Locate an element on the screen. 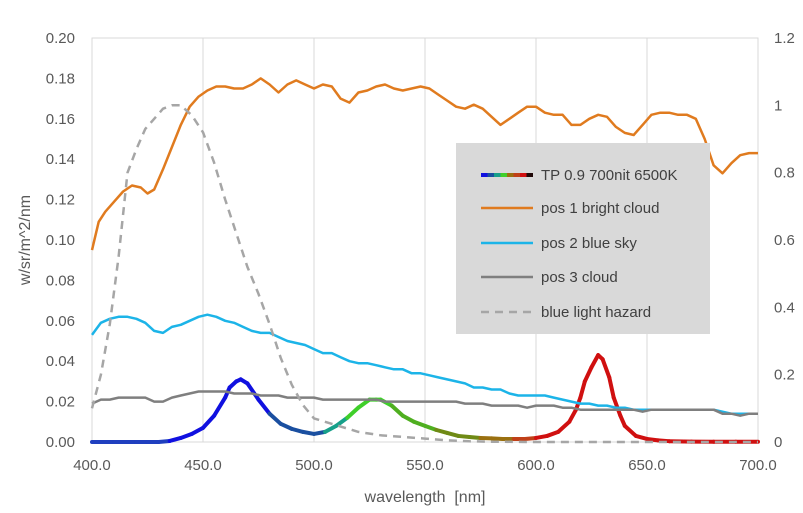 This screenshot has height=513, width=803. legend-label: pos 2 blue sky is located at coordinates (589, 243).